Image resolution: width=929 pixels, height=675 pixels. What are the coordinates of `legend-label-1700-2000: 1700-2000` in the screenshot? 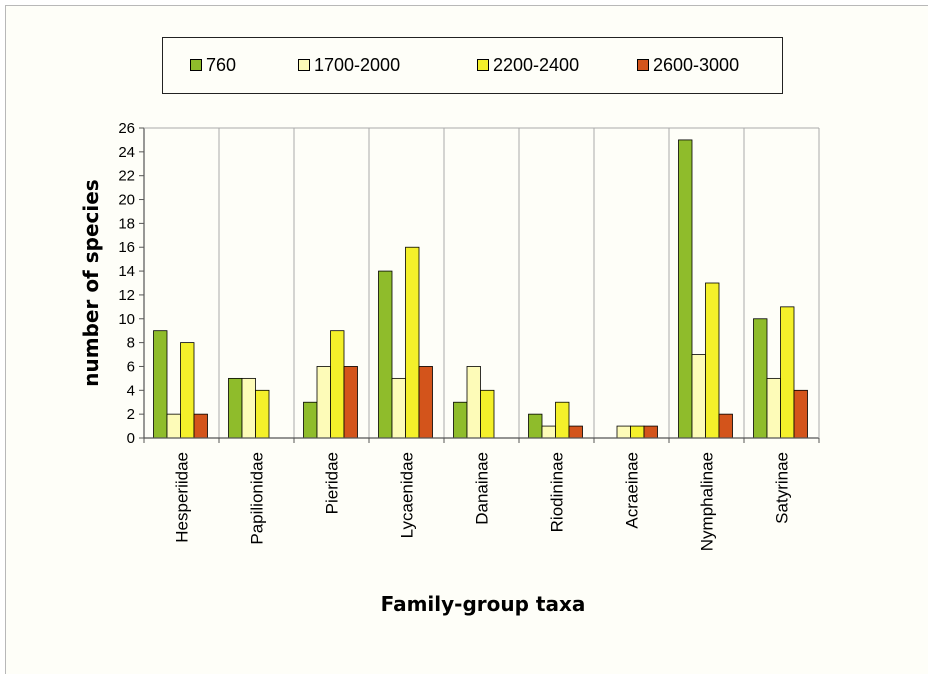 It's located at (357, 64).